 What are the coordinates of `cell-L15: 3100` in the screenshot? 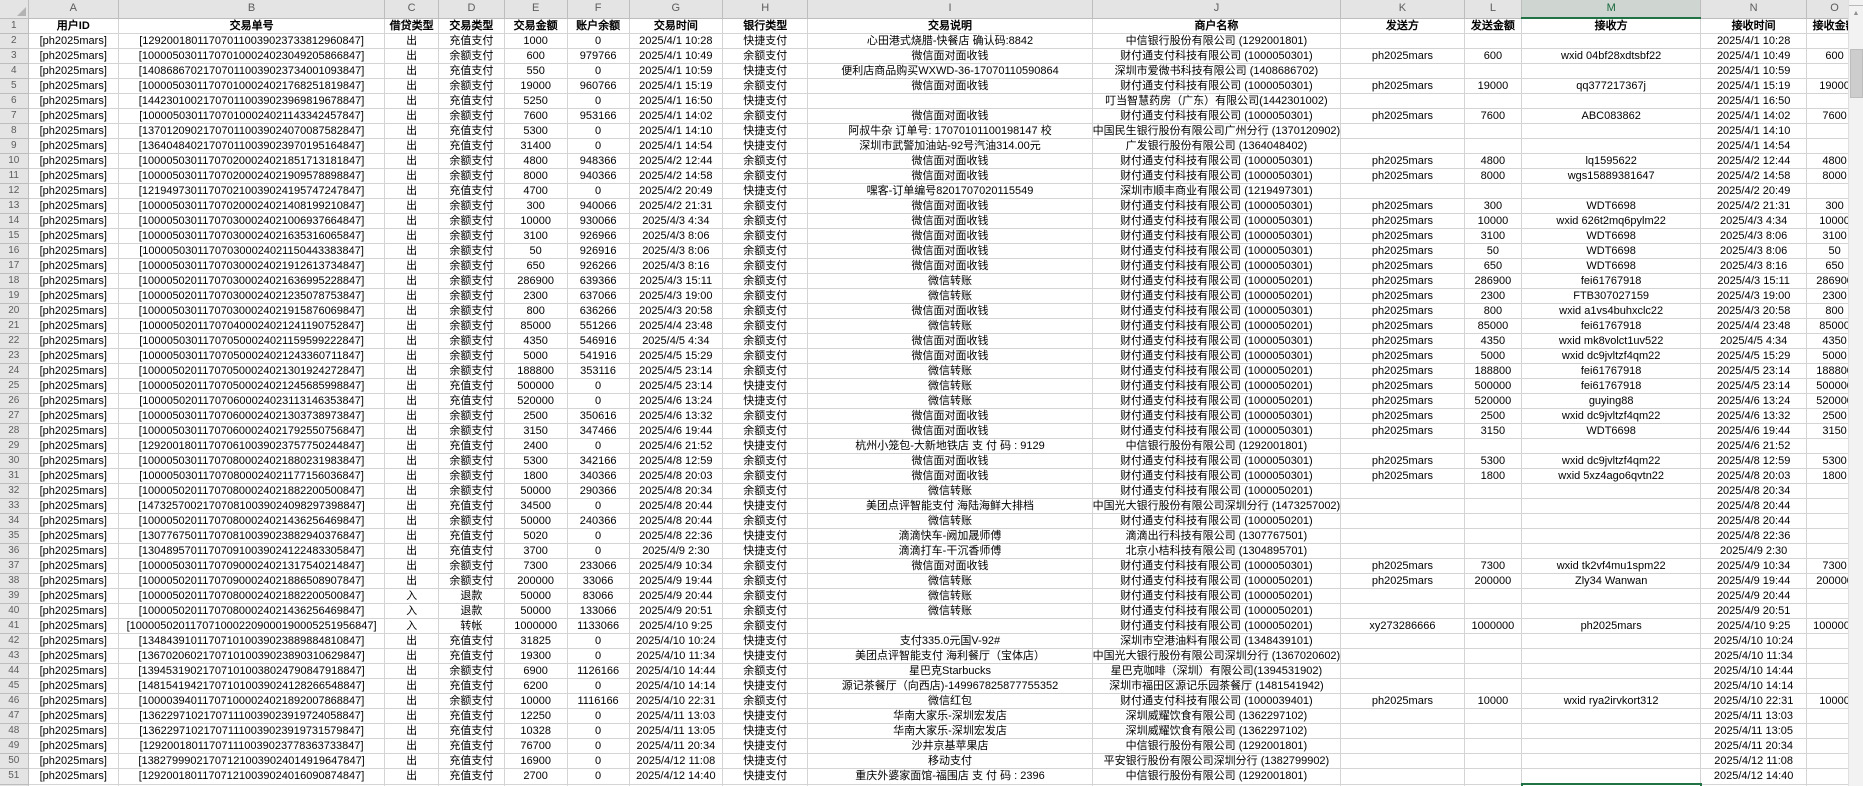 It's located at (1493, 236).